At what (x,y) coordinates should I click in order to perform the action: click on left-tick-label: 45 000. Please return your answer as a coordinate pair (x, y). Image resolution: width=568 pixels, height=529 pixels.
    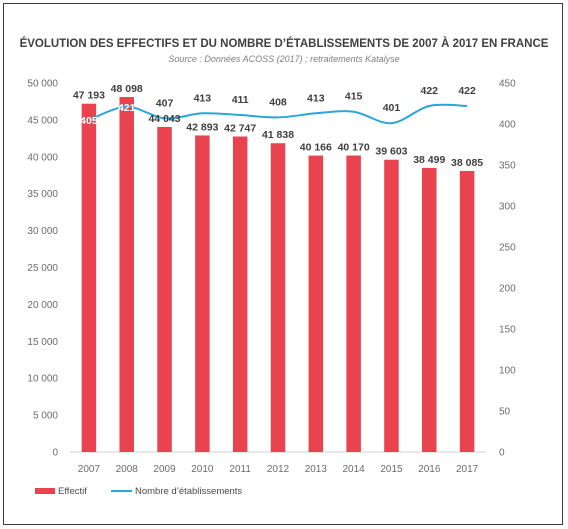
    Looking at the image, I should click on (42, 120).